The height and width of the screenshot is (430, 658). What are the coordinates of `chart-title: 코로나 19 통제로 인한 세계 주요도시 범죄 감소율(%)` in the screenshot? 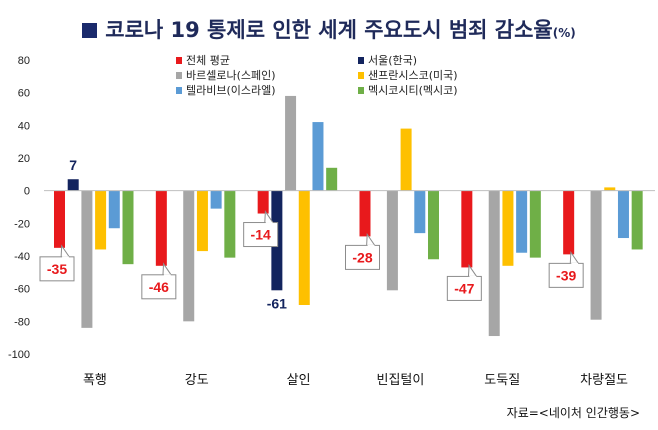 It's located at (329, 29).